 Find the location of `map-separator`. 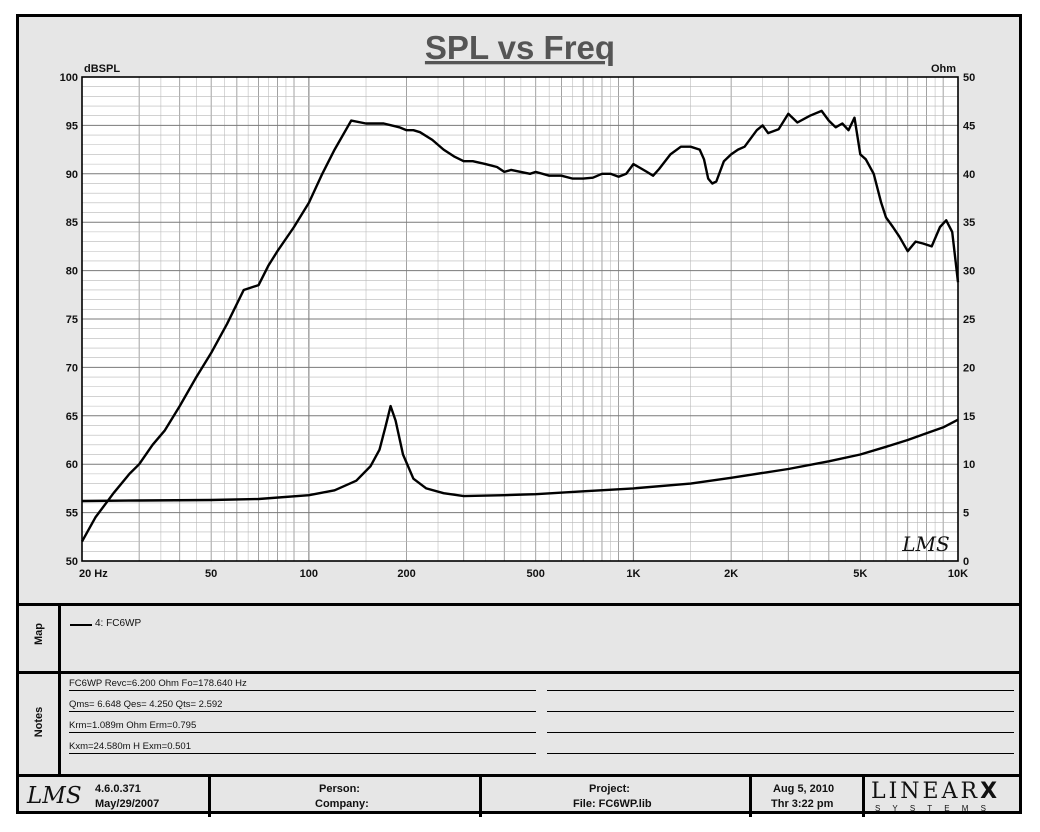

map-separator is located at coordinates (59, 638).